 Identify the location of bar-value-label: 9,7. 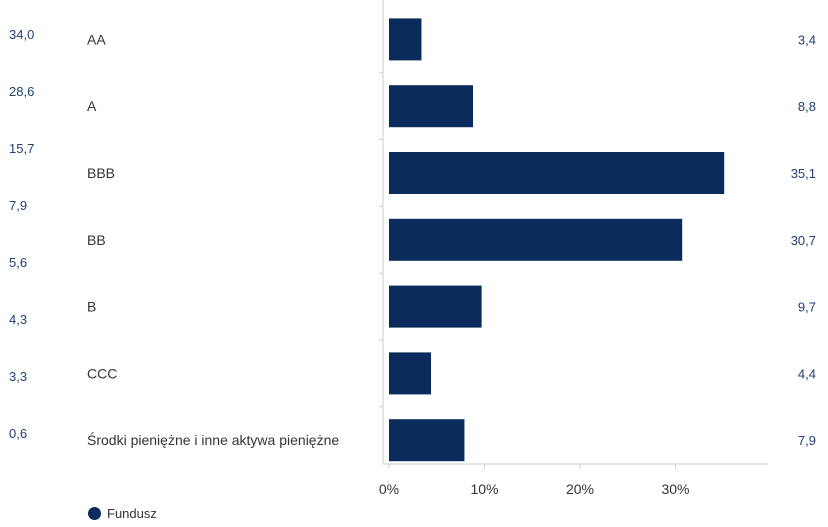
(807, 307).